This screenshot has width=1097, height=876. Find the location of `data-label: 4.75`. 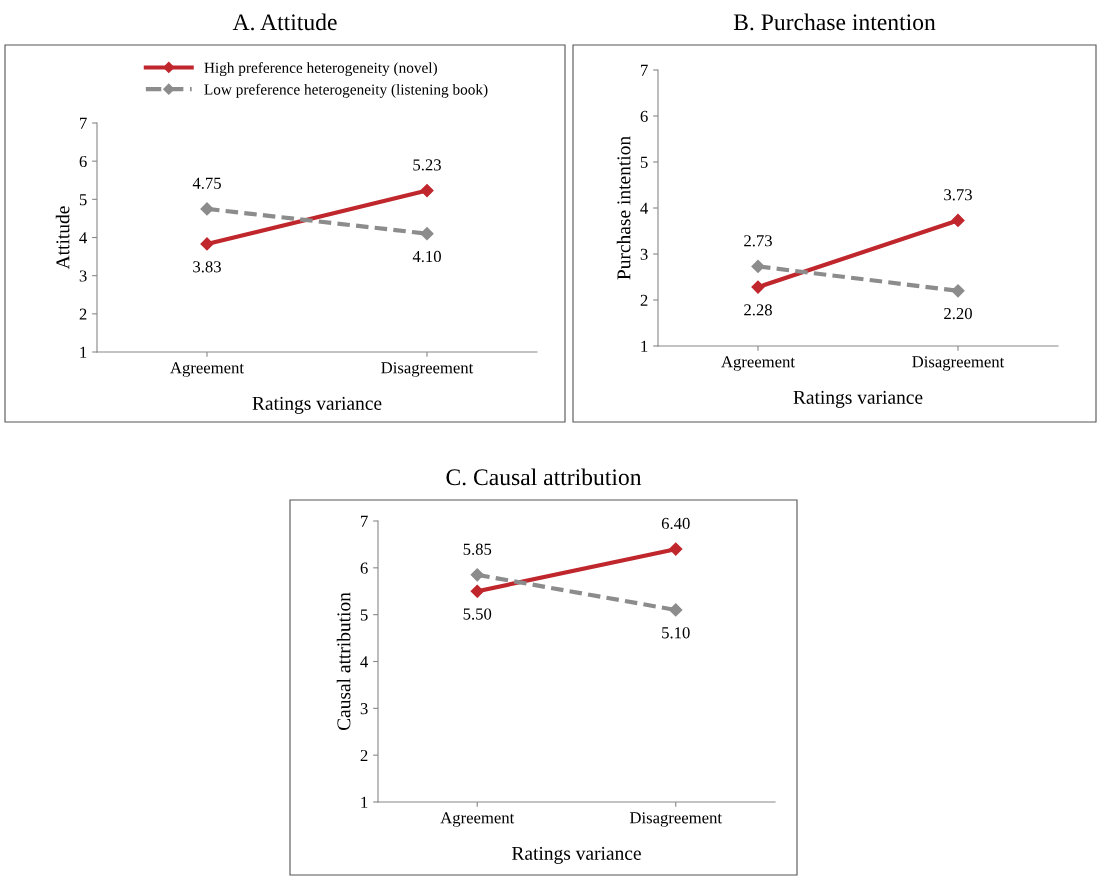

data-label: 4.75 is located at coordinates (206, 183).